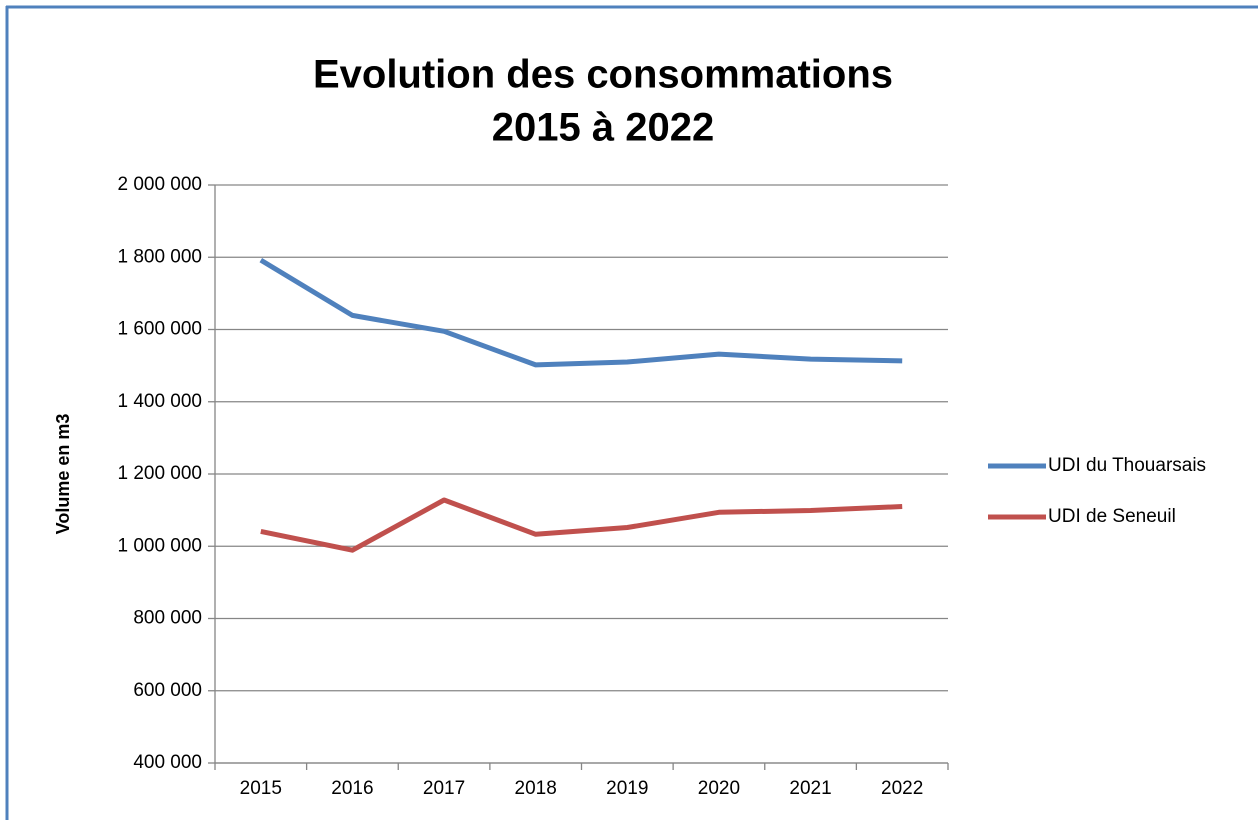 This screenshot has height=820, width=1258. What do you see at coordinates (159, 184) in the screenshot?
I see `y-tick-label: 2 000 000` at bounding box center [159, 184].